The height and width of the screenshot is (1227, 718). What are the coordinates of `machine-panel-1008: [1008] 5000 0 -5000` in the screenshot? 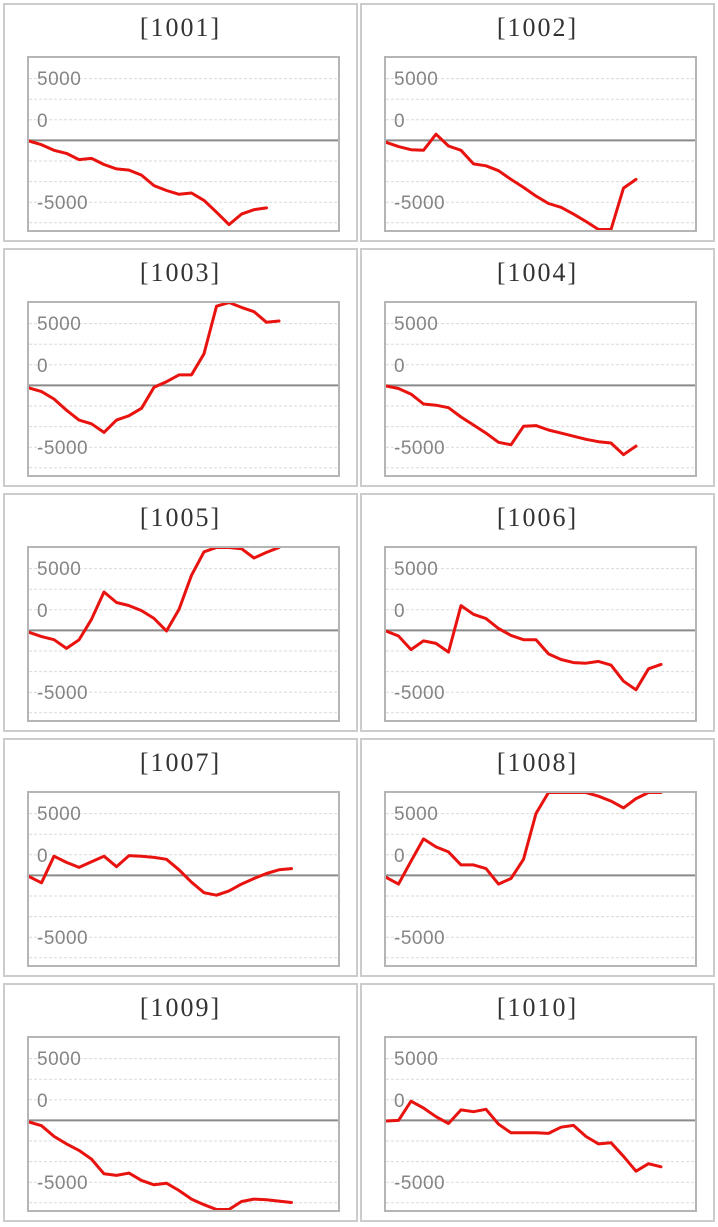 It's located at (537, 857).